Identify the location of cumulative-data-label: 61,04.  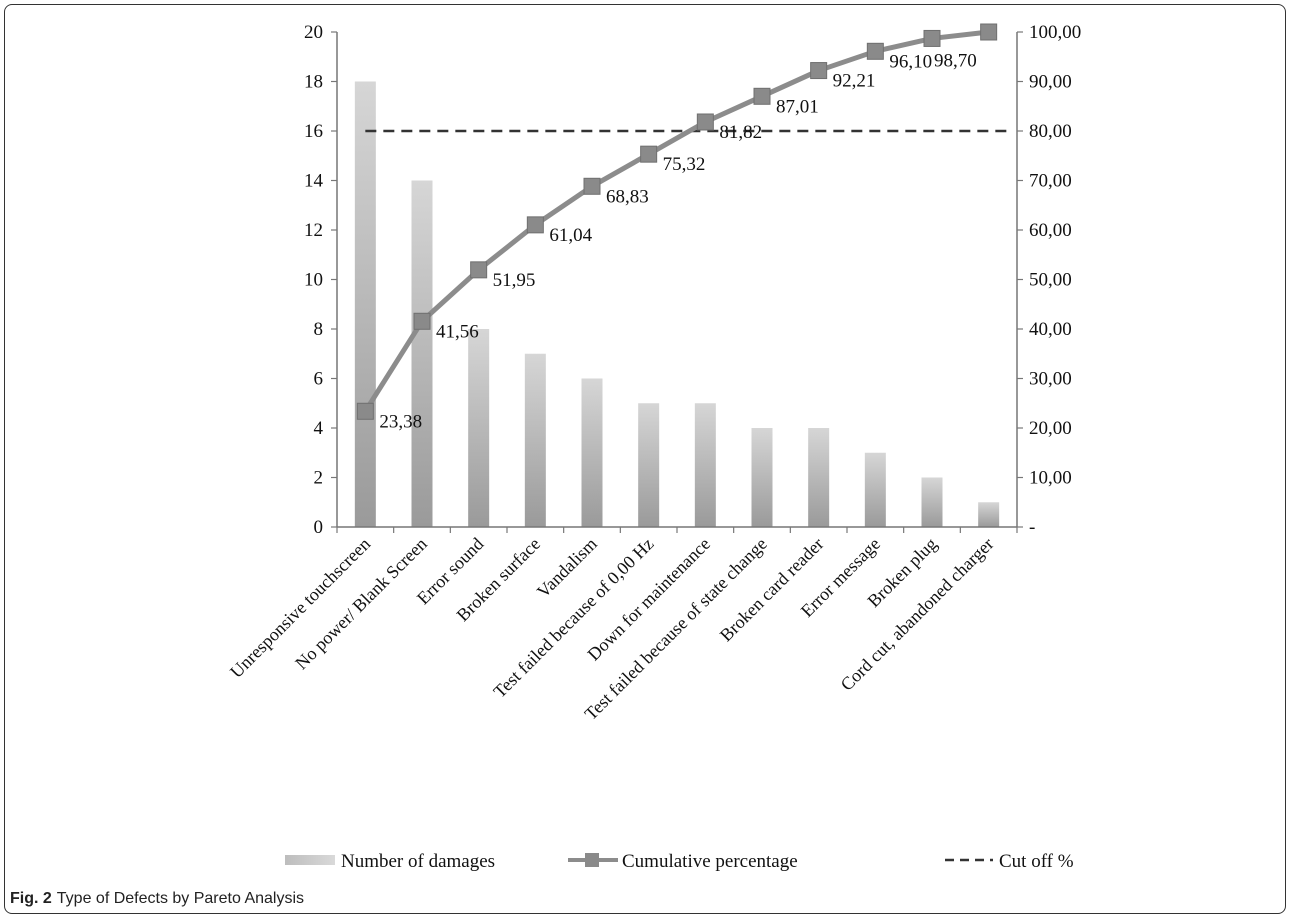
(570, 235).